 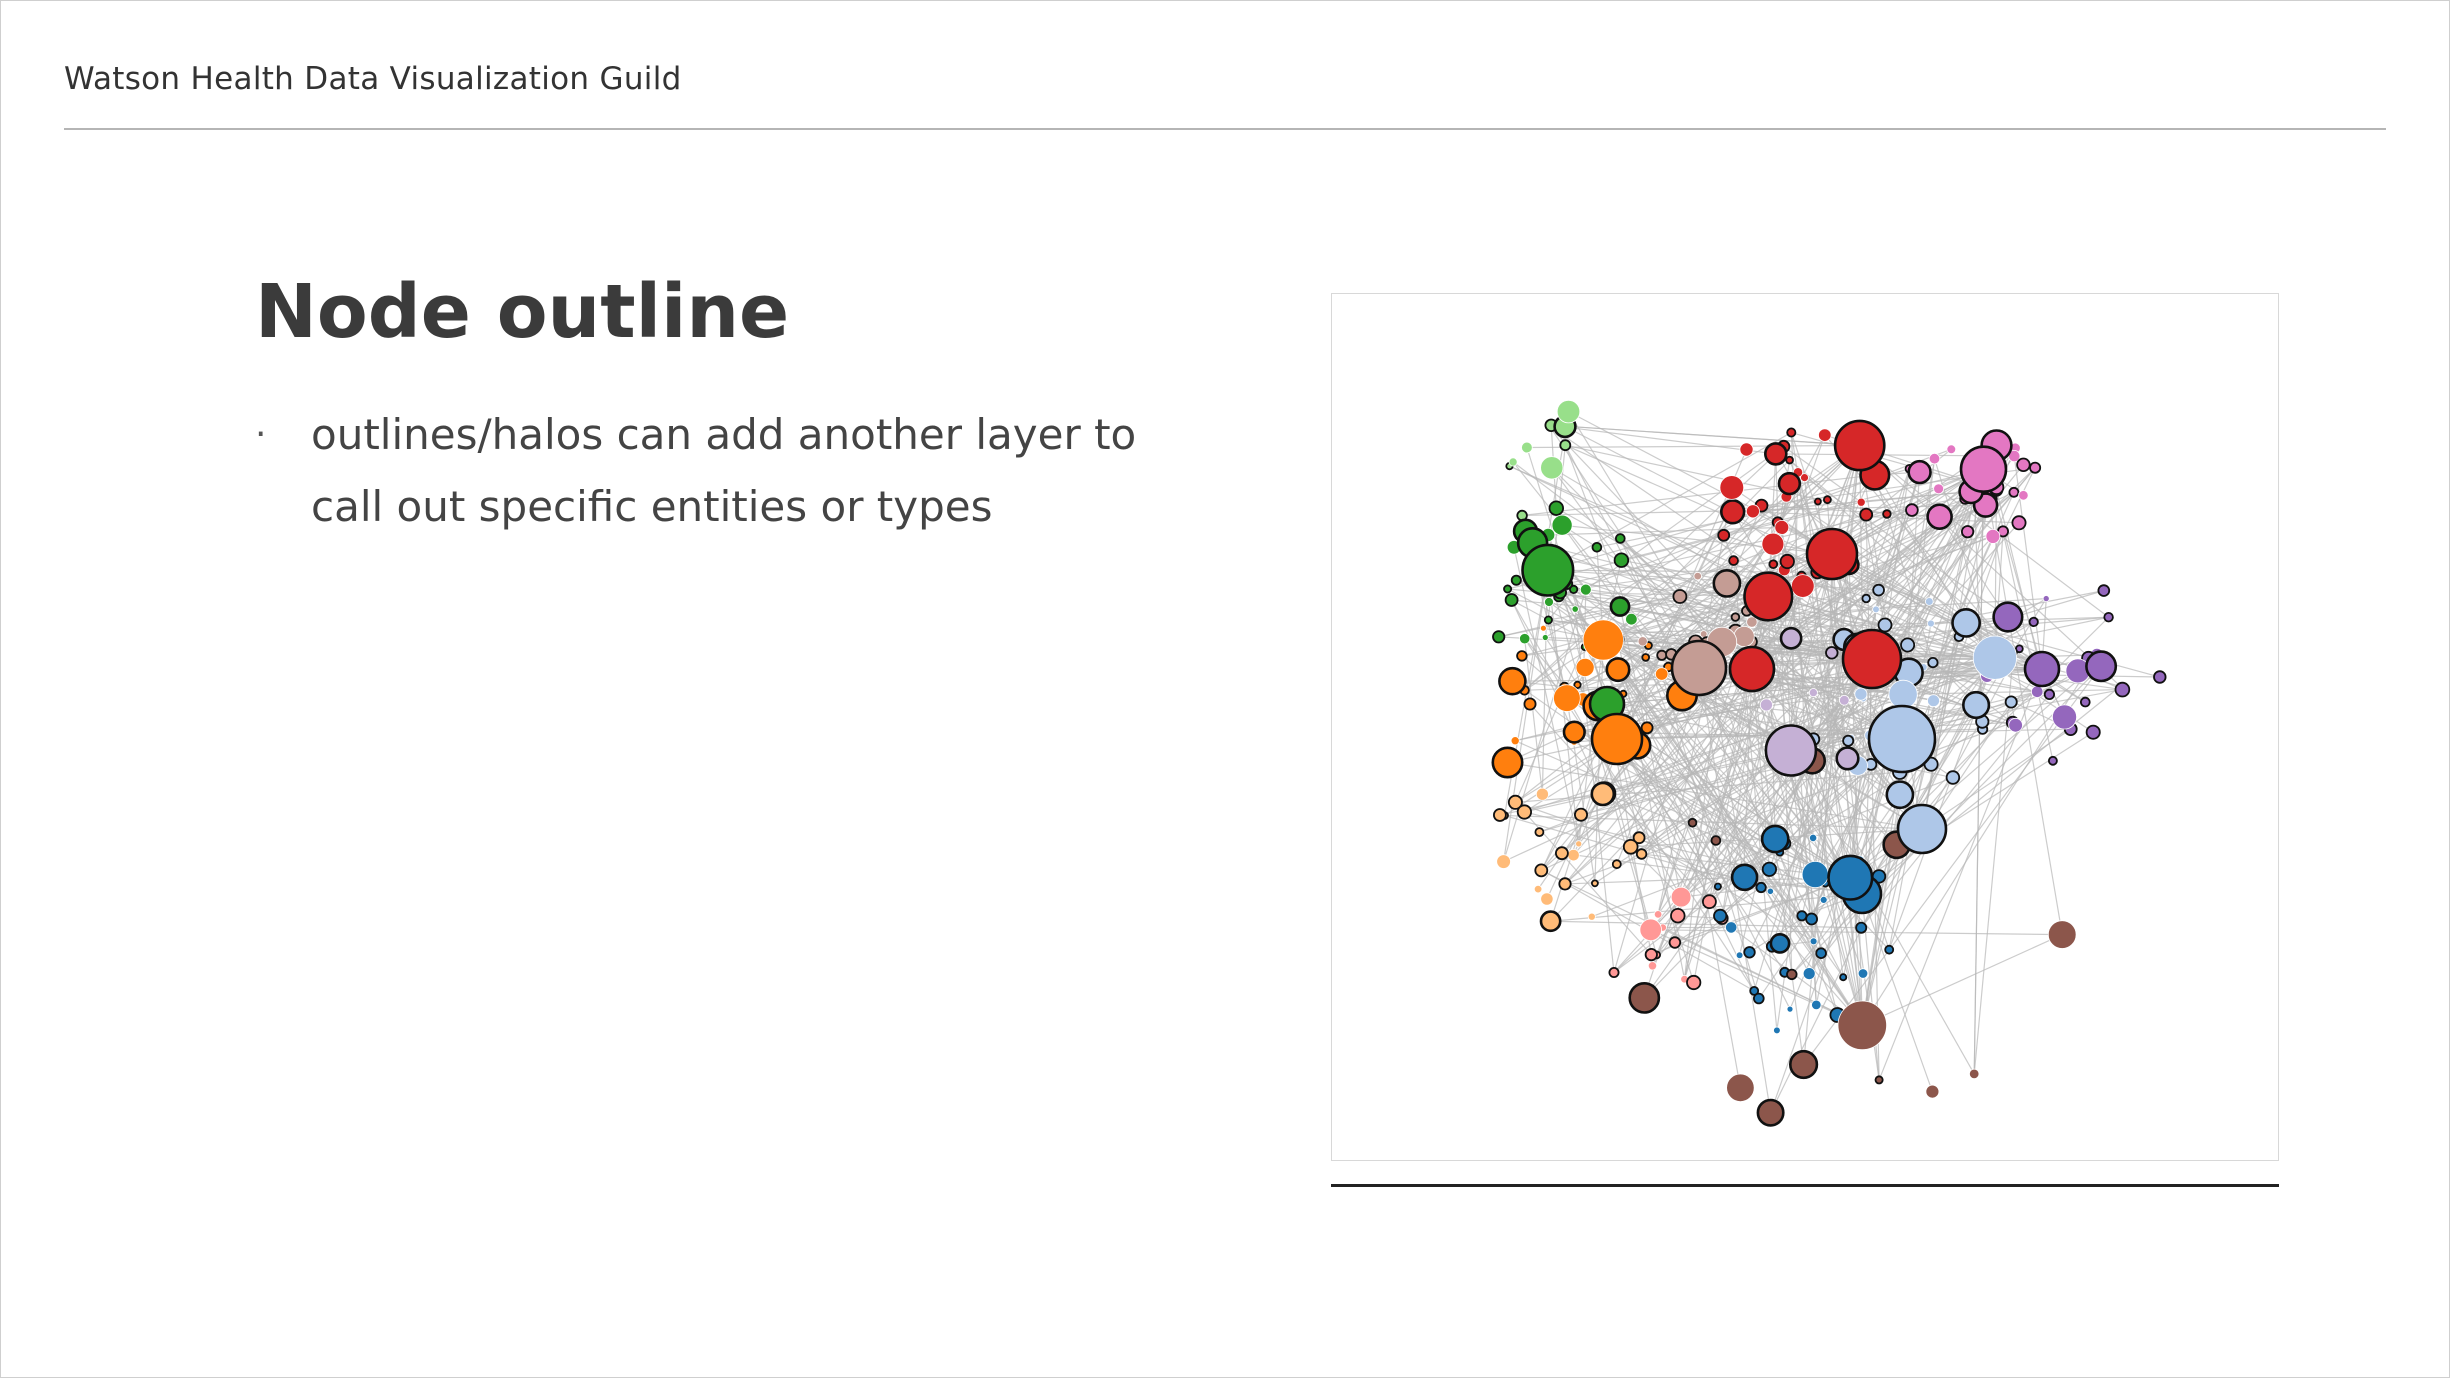 I want to click on slide-title: Node outline, so click(x=522, y=312).